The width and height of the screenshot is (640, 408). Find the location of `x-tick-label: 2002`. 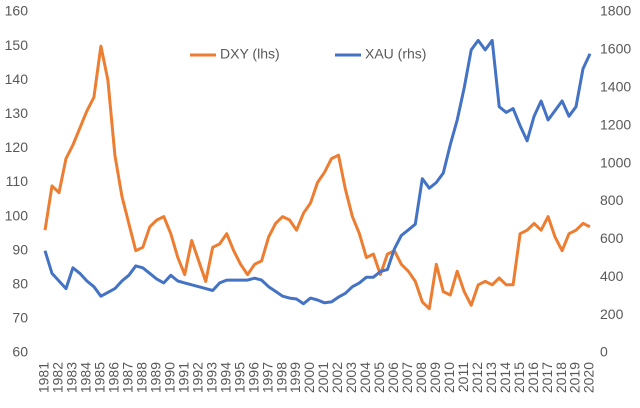

x-tick-label: 2002 is located at coordinates (337, 377).